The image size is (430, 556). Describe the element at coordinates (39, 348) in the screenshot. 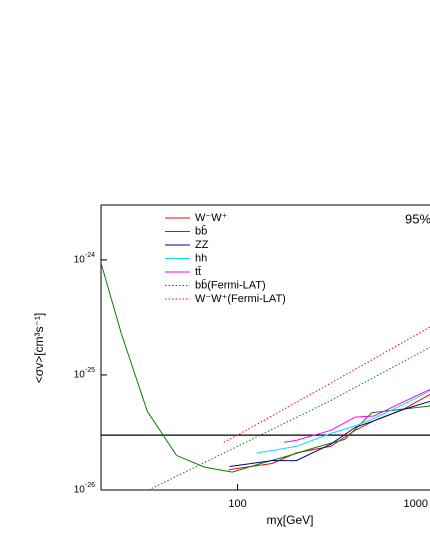

I see `y-axis-label: <σv>[cm³s⁻¹]` at that location.